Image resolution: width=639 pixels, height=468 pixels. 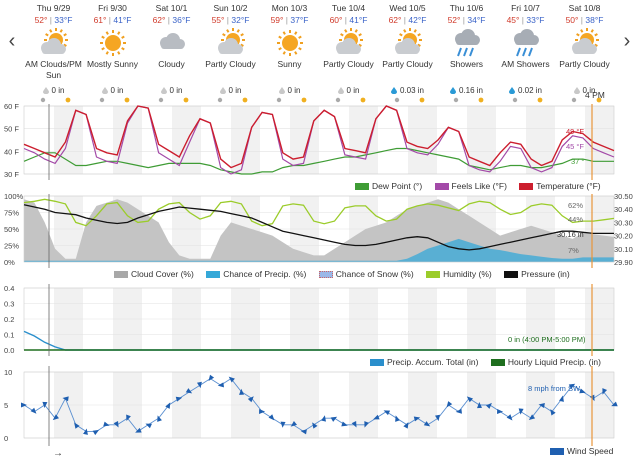 What do you see at coordinates (45, 90) in the screenshot?
I see `raindrop-icon` at bounding box center [45, 90].